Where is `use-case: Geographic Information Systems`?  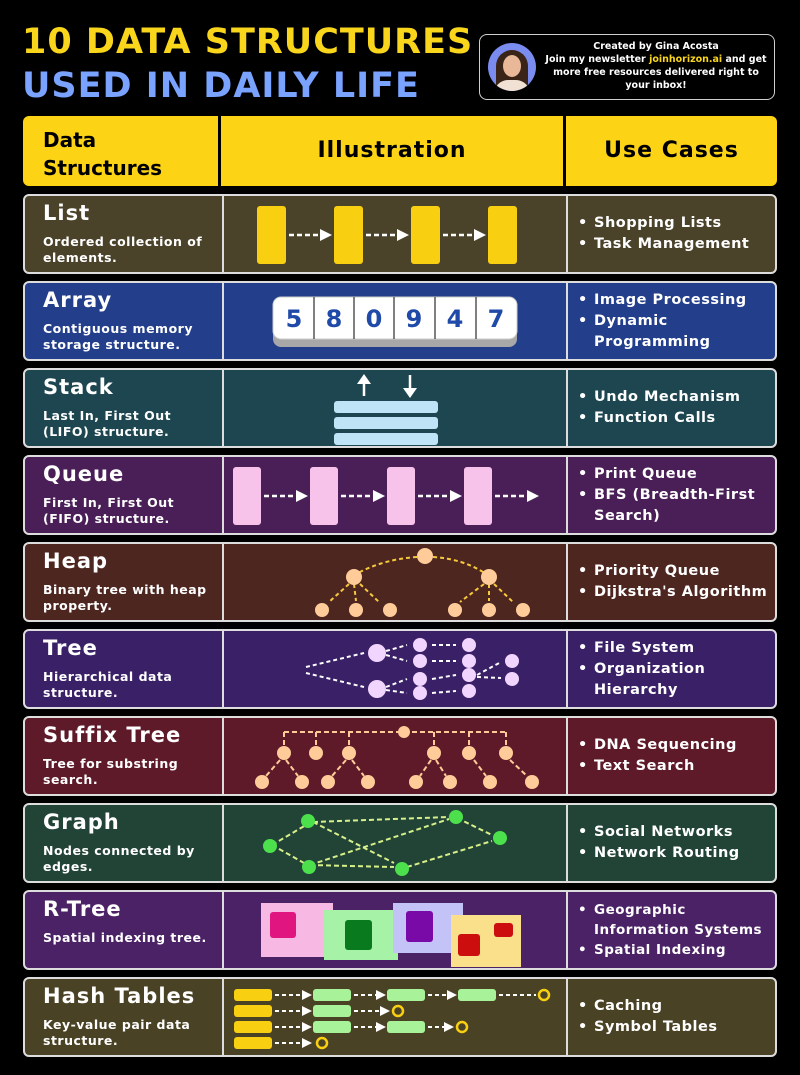 use-case: Geographic Information Systems is located at coordinates (675, 920).